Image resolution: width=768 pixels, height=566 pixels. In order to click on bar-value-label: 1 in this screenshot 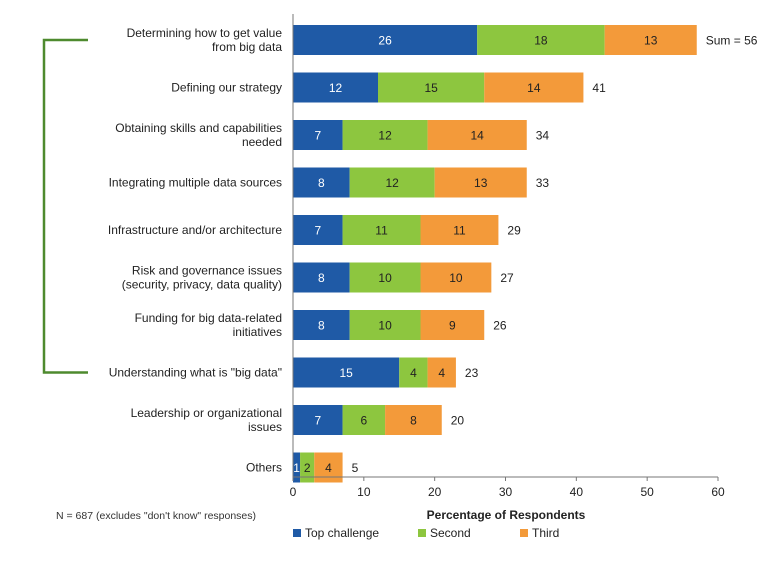, I will do `click(296, 468)`.